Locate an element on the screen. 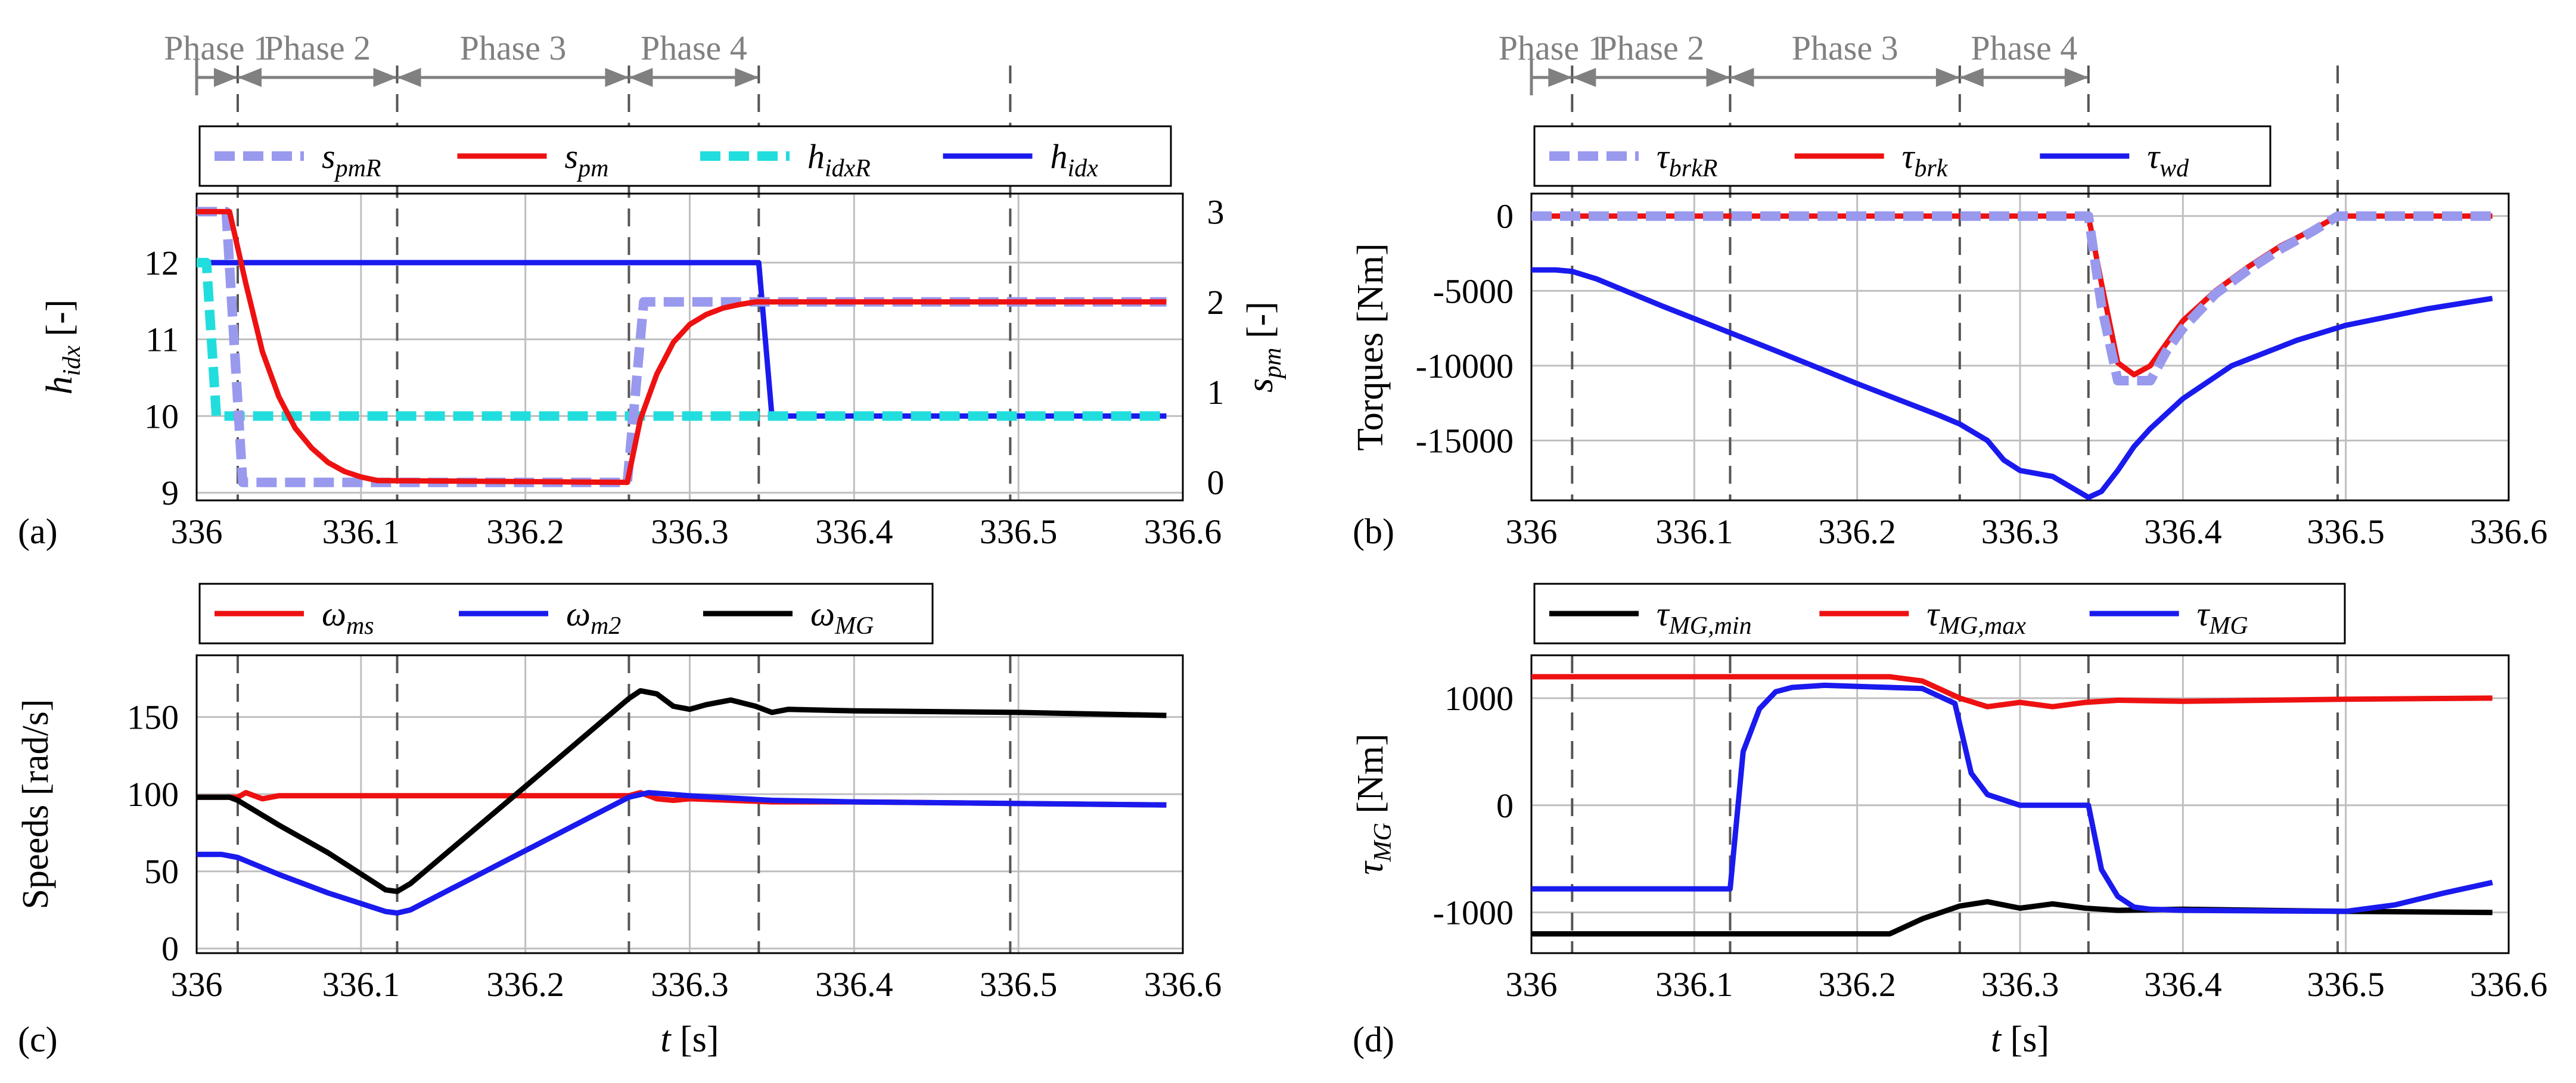  y2-tick-label: 3 is located at coordinates (1216, 212).